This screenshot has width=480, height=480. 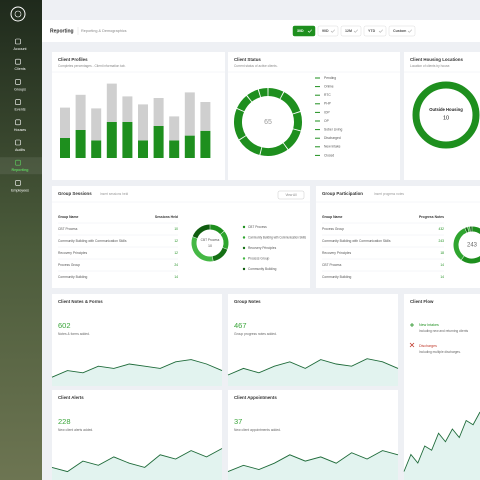 What do you see at coordinates (240, 325) in the screenshot?
I see `stat-value: 467` at bounding box center [240, 325].